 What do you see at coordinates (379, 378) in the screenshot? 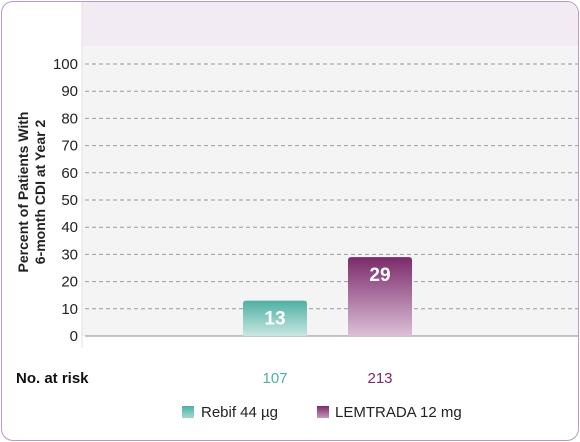
I see `risk-value-lemtrada: 213` at bounding box center [379, 378].